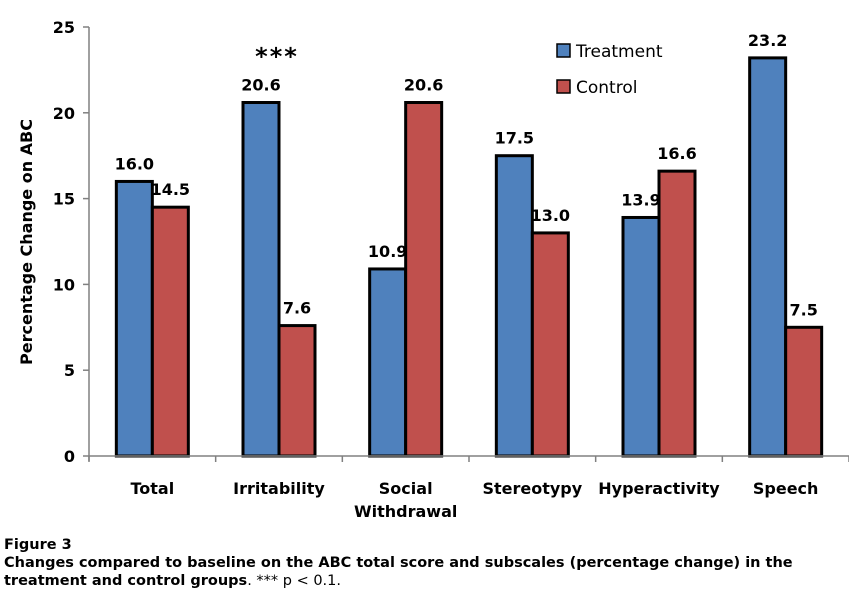  I want to click on legend: Treatment Control, so click(609, 70).